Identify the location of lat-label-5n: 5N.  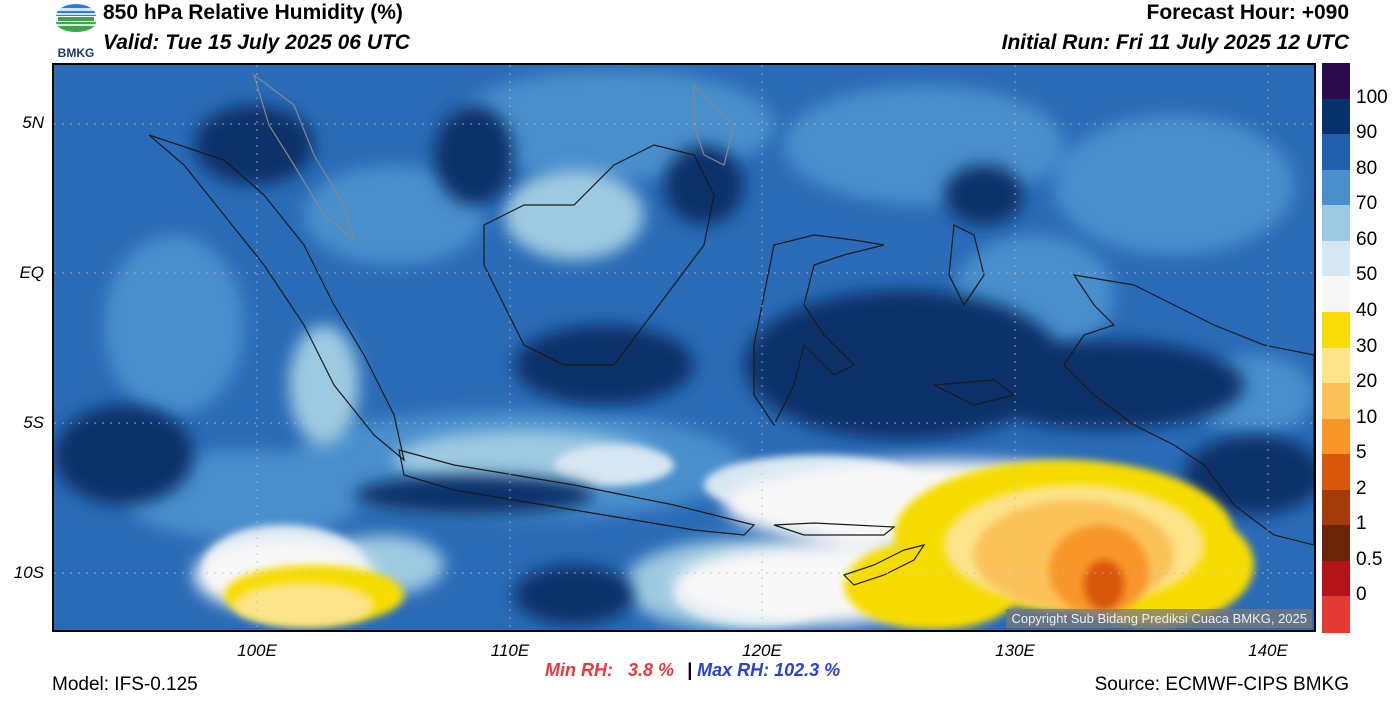
(33, 122).